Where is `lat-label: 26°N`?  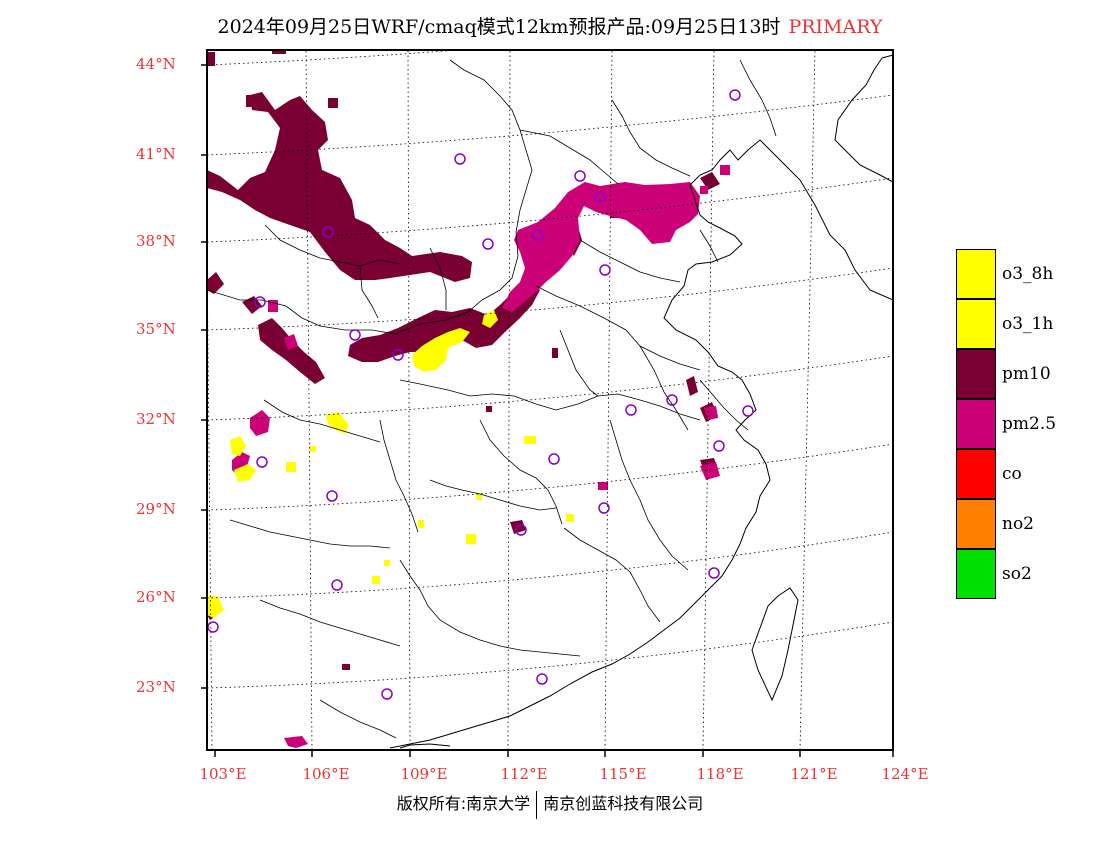 lat-label: 26°N is located at coordinates (156, 597).